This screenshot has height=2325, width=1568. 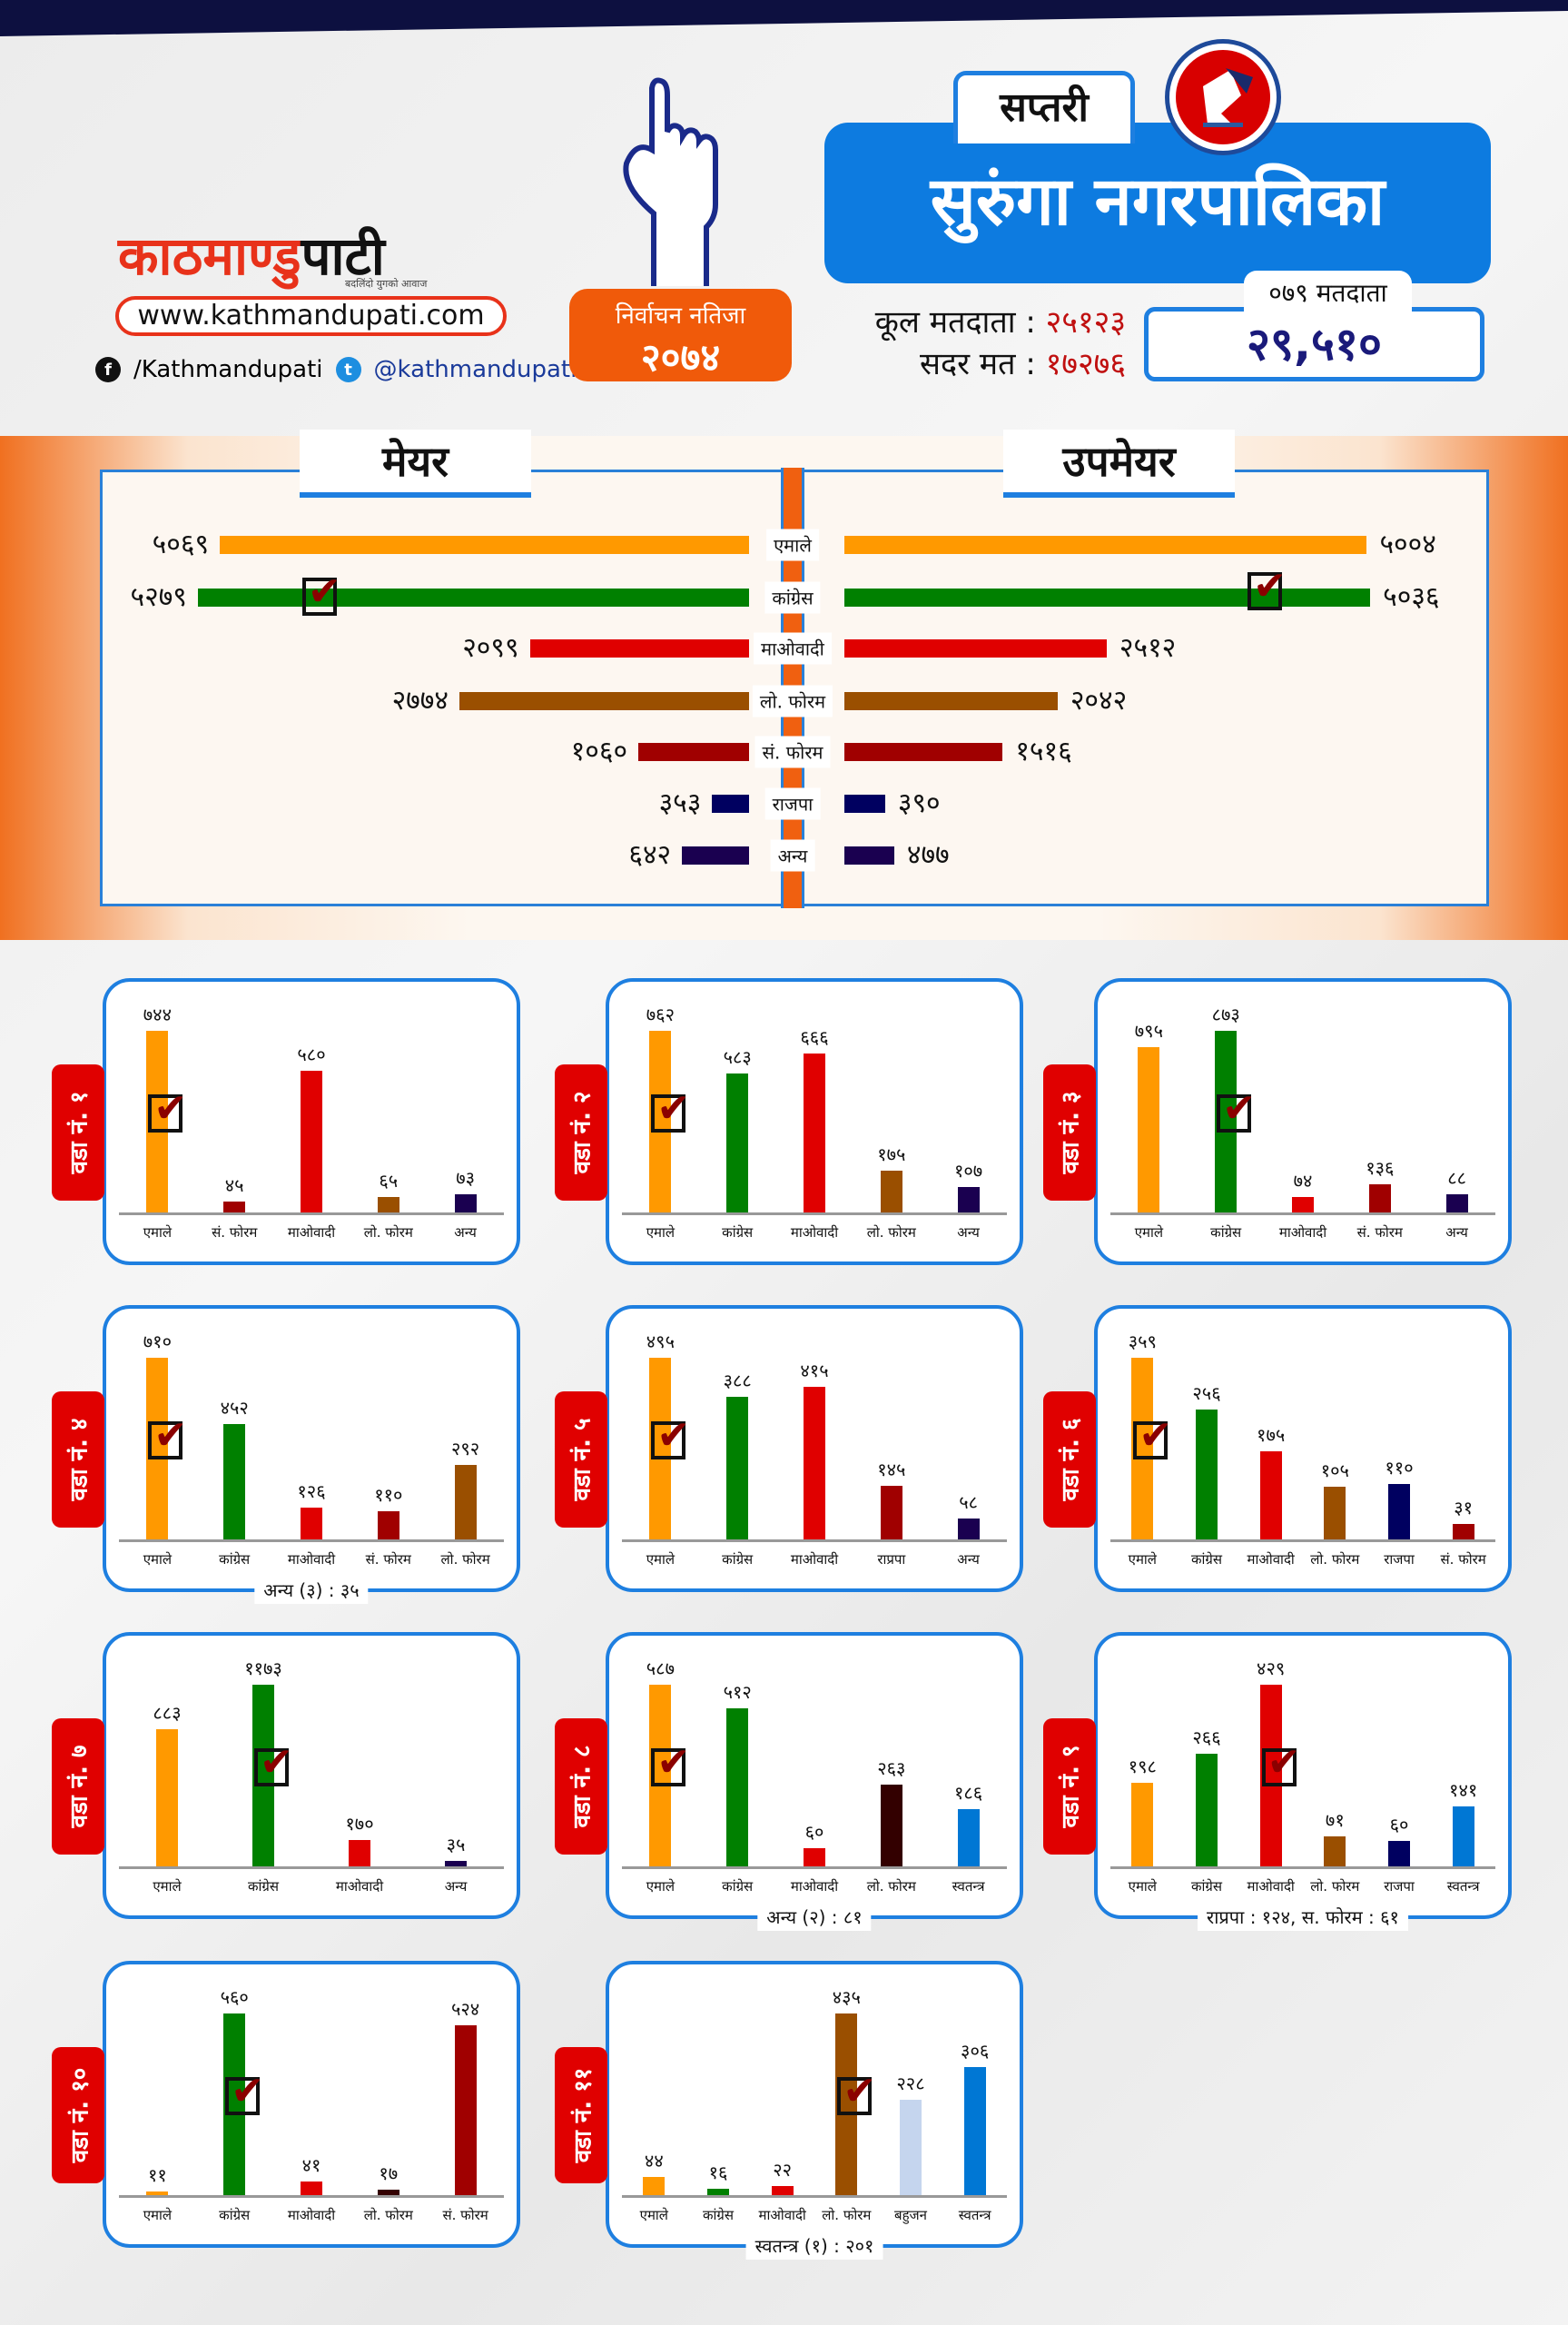 I want to click on party-label: राजपा, so click(x=792, y=803).